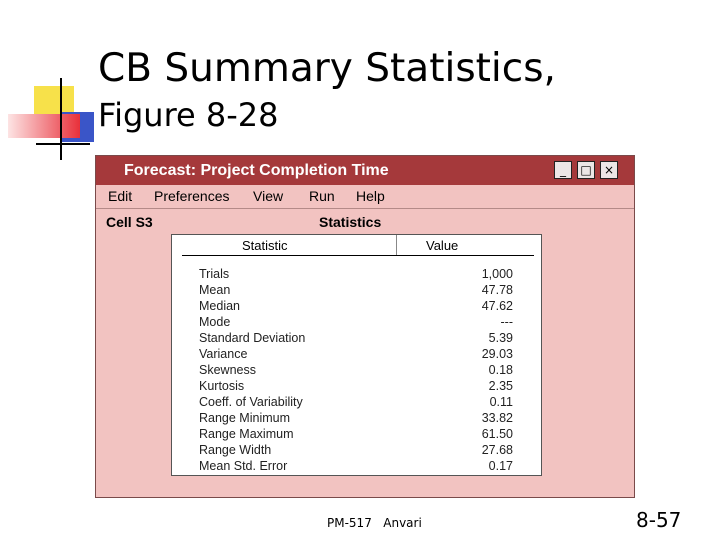  What do you see at coordinates (350, 222) in the screenshot?
I see `section-title: Statistics` at bounding box center [350, 222].